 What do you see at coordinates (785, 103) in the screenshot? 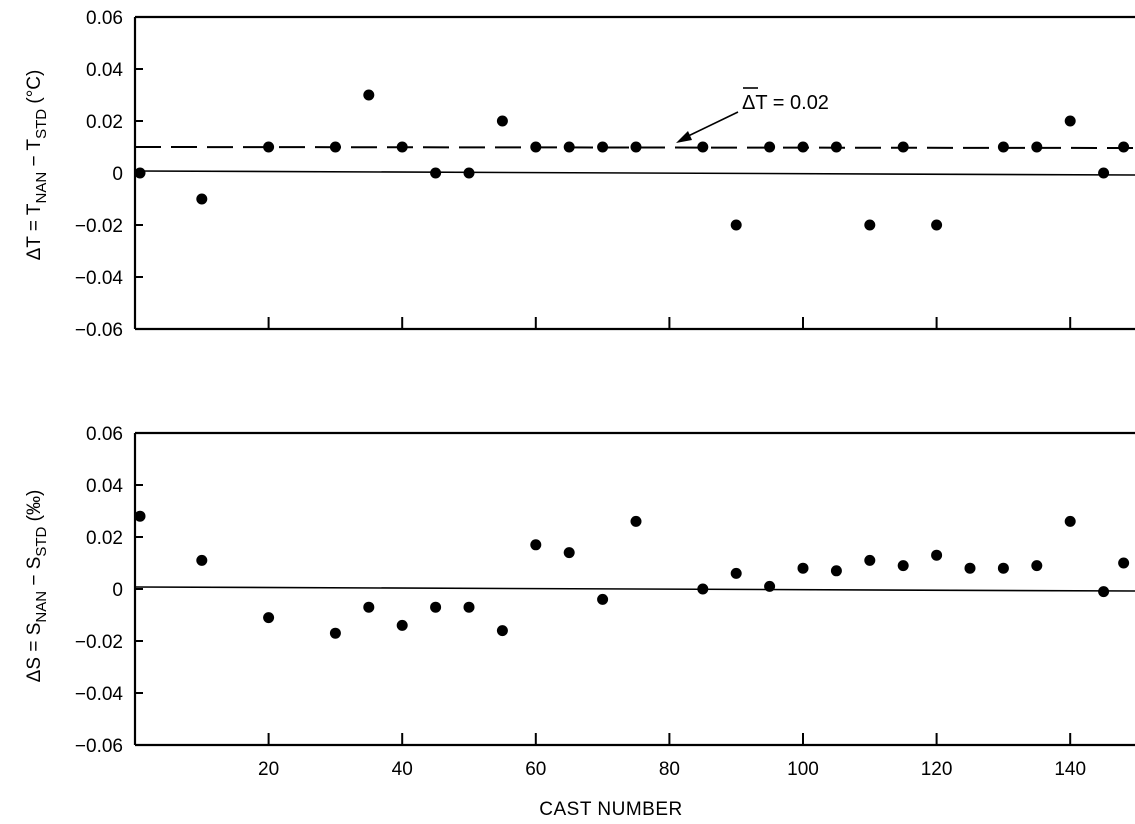
I see `annotation-label: ΔT = 0.02` at bounding box center [785, 103].